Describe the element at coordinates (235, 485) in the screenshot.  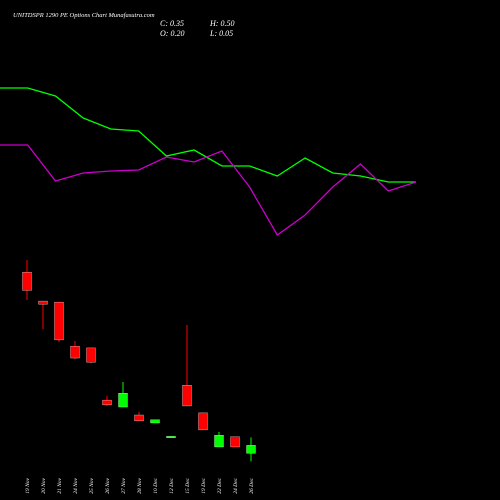
I see `x-tick-label: 24 Dec` at that location.